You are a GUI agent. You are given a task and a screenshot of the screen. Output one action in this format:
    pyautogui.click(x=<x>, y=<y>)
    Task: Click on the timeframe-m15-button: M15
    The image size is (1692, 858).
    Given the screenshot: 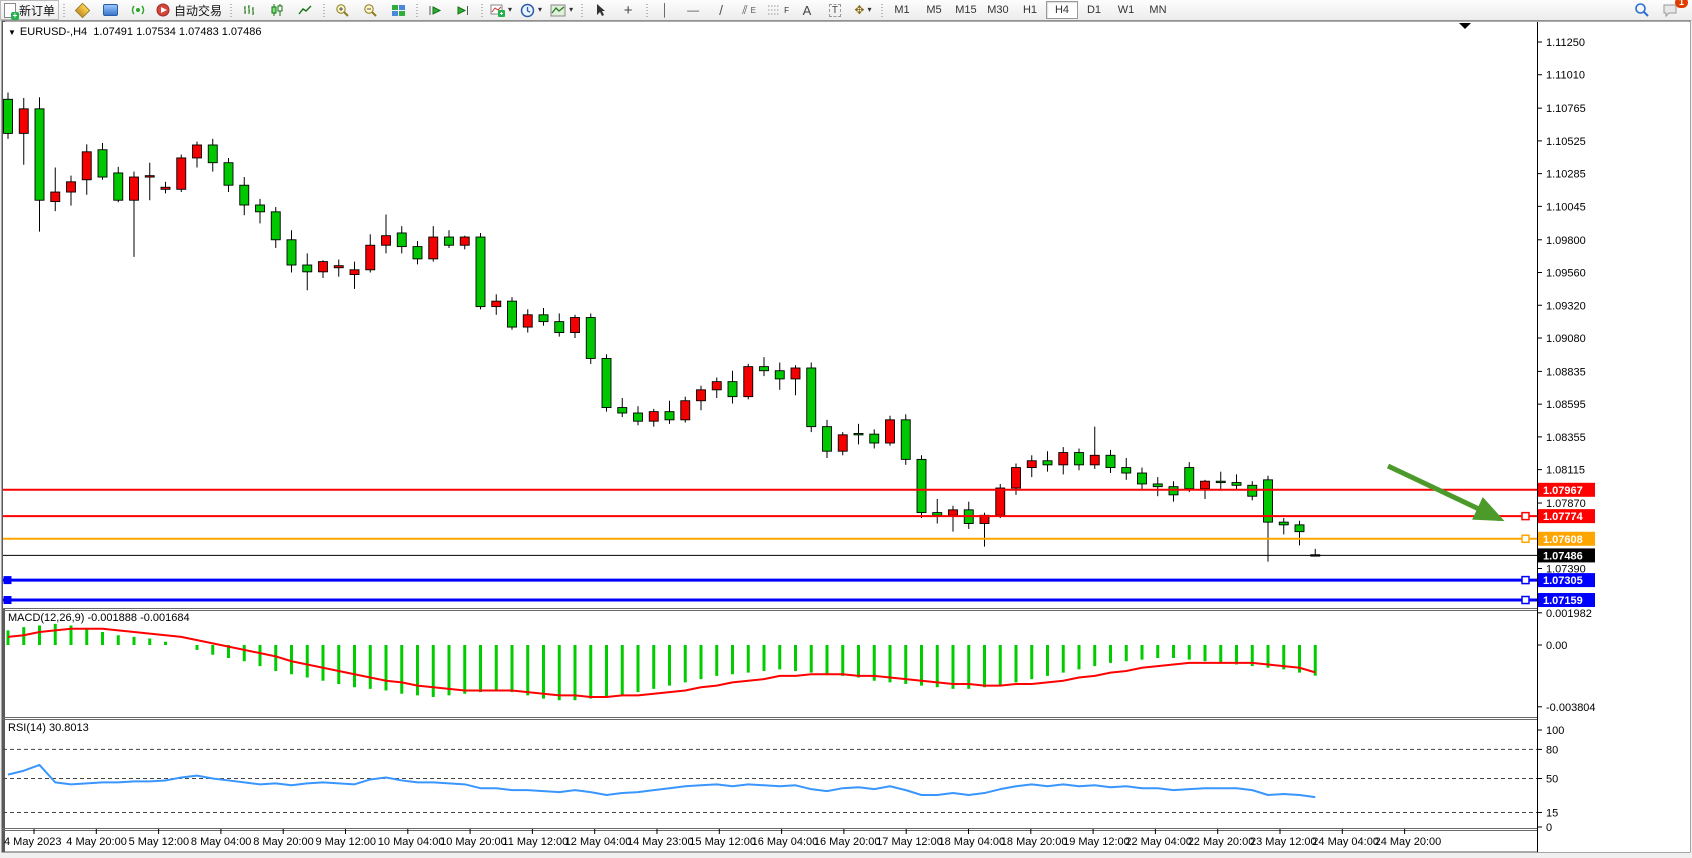 What is the action you would take?
    pyautogui.click(x=966, y=10)
    